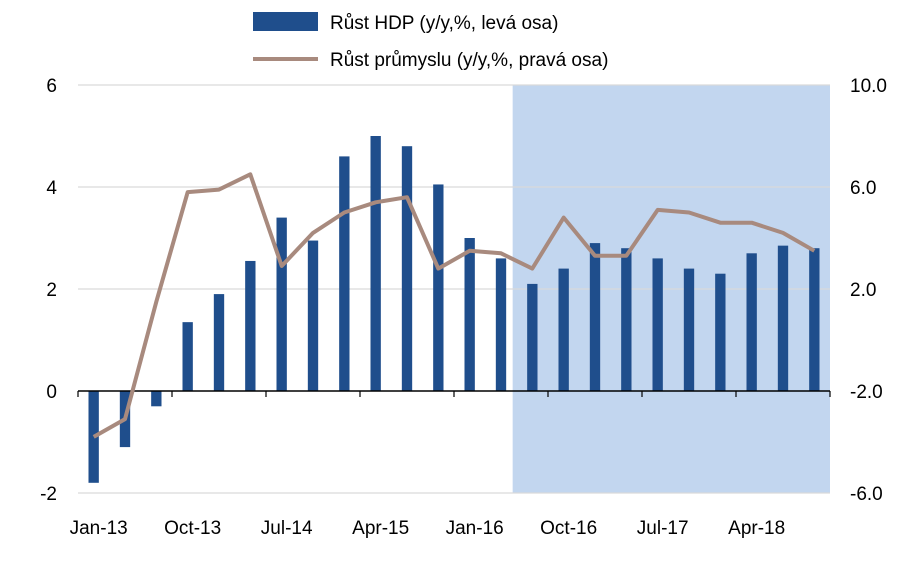 Image resolution: width=915 pixels, height=562 pixels. I want to click on legend-label-industry: Růst průmyslu (y/y,%, pravá osa), so click(469, 60).